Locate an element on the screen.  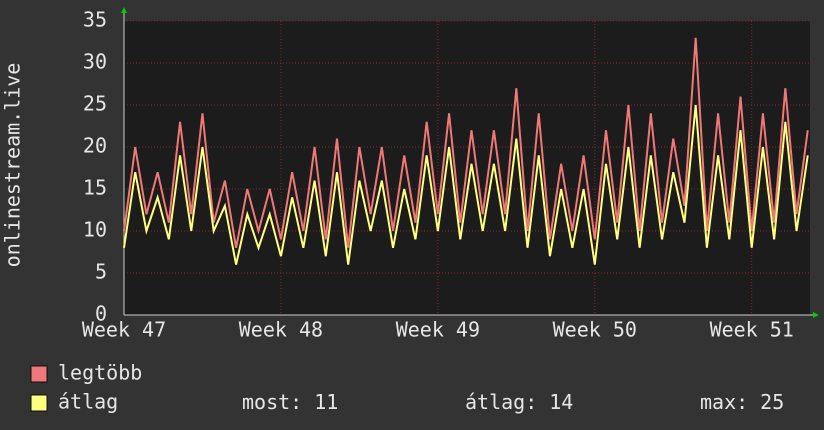
y-tick-label: 30 is located at coordinates (95, 62).